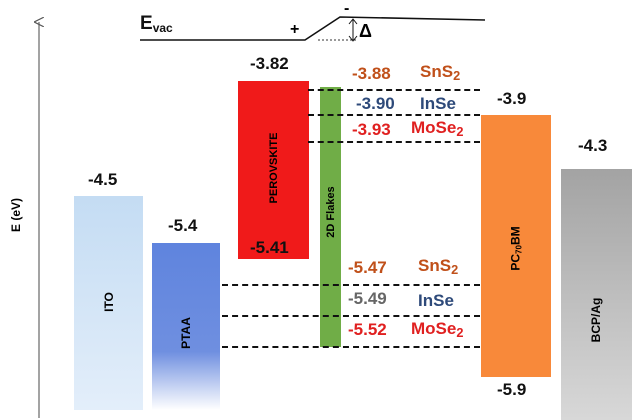  I want to click on mose2-vb-line, so click(351, 347).